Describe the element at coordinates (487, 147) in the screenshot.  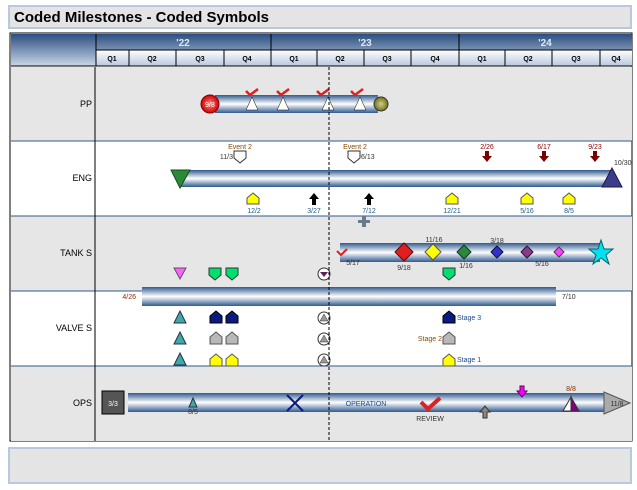
I see `milestone-date: 2/26` at that location.